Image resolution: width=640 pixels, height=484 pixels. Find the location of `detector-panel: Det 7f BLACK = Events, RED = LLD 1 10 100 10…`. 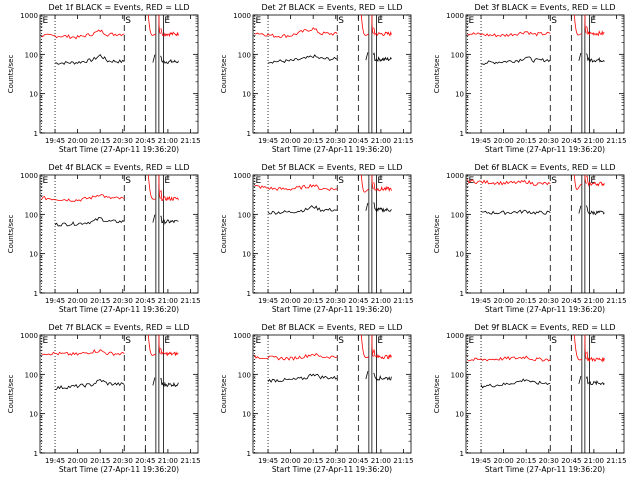

detector-panel: Det 7f BLACK = Events, RED = LLD 1 10 100 10… is located at coordinates (104, 398).